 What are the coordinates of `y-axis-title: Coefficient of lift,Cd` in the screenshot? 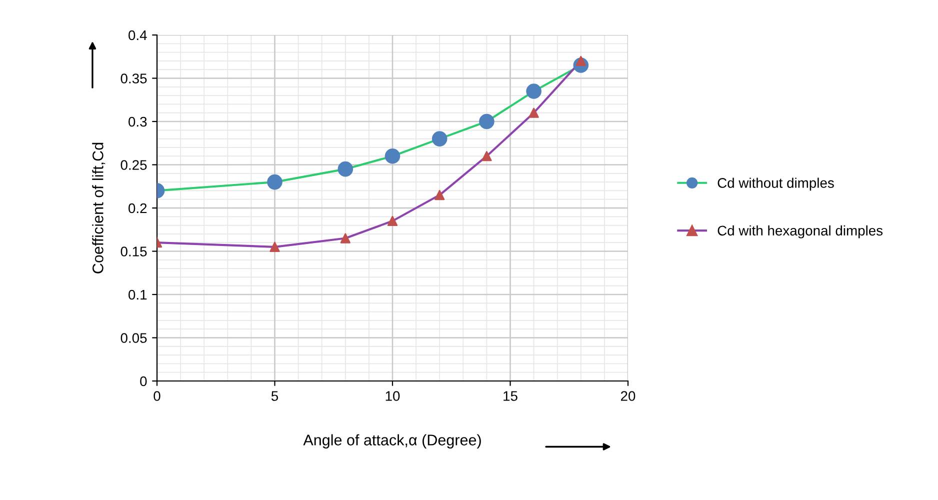 It's located at (99, 208).